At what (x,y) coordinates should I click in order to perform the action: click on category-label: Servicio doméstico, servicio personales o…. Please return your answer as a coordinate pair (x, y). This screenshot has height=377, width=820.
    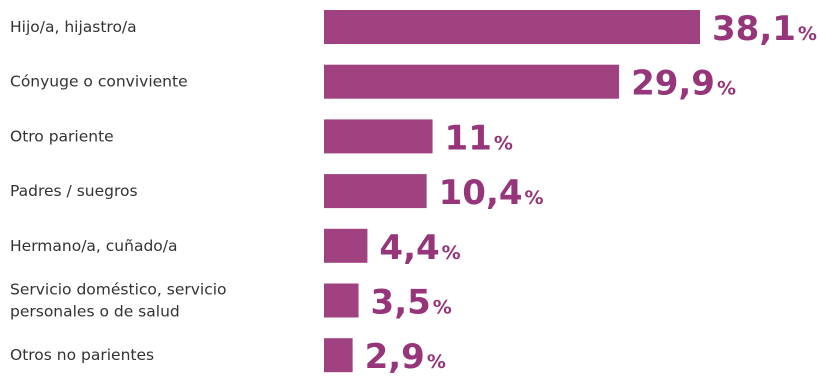
    Looking at the image, I should click on (118, 301).